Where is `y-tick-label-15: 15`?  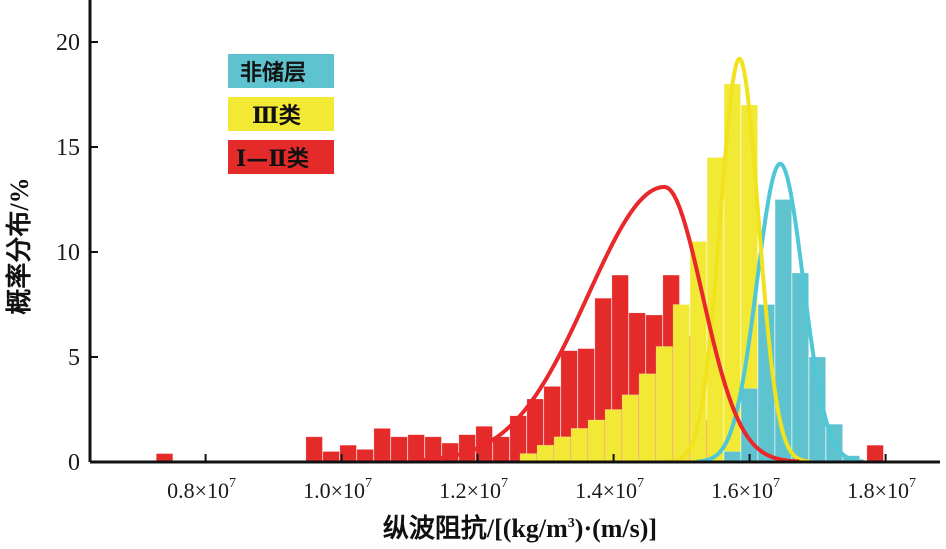
y-tick-label-15: 15 is located at coordinates (68, 148).